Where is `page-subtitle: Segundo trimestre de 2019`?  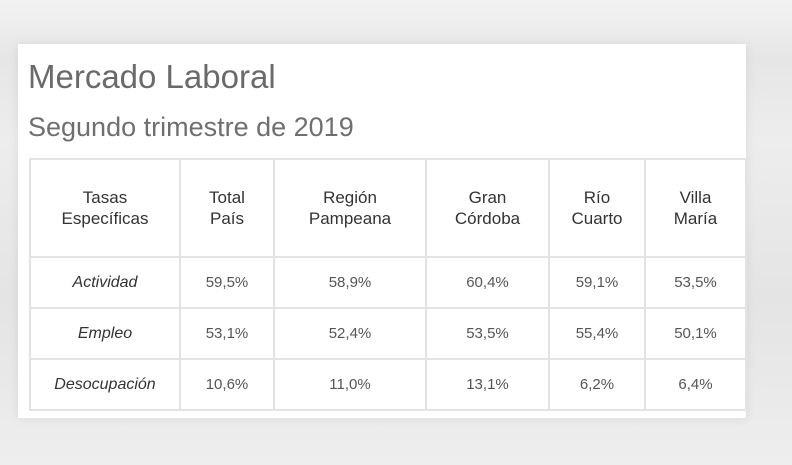 page-subtitle: Segundo trimestre de 2019 is located at coordinates (191, 127).